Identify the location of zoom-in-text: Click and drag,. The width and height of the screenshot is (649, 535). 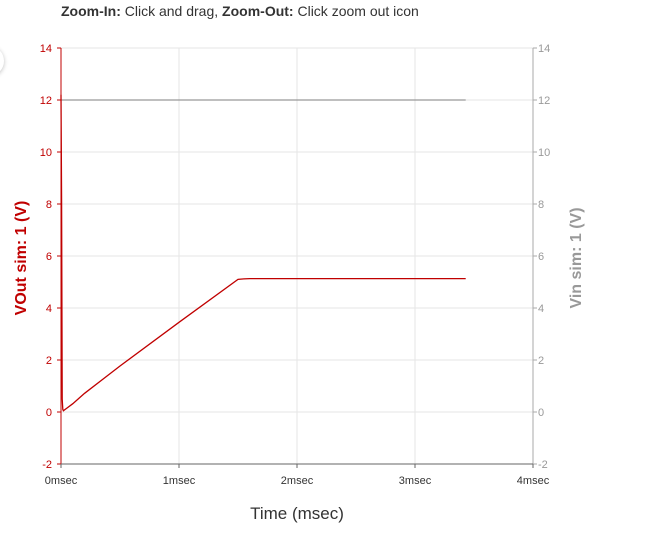
(171, 11).